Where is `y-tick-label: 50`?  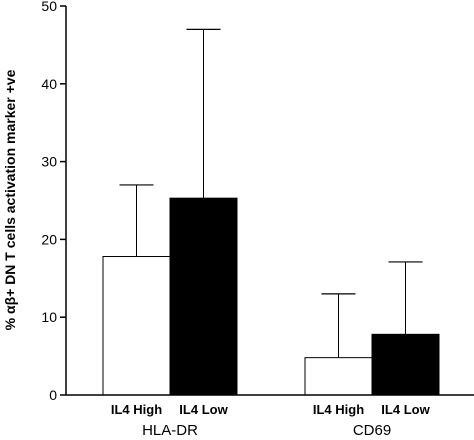 y-tick-label: 50 is located at coordinates (49, 7).